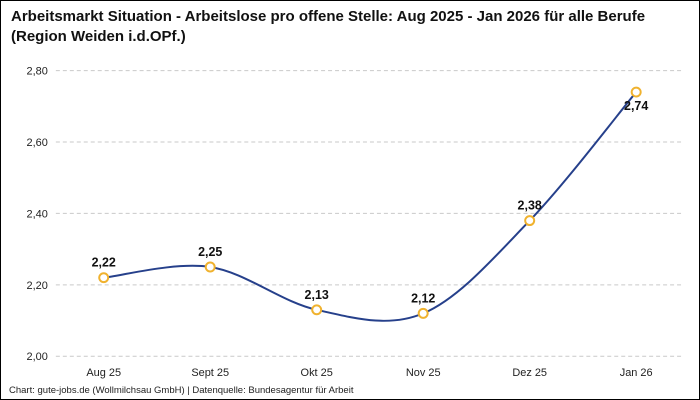 This screenshot has height=400, width=700. What do you see at coordinates (530, 206) in the screenshot?
I see `data-point-label: 2,38` at bounding box center [530, 206].